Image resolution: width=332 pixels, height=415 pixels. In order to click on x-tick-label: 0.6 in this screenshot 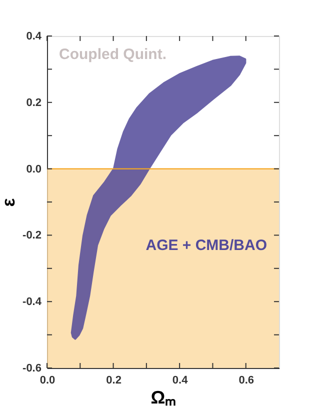, I will do `click(246, 380)`.